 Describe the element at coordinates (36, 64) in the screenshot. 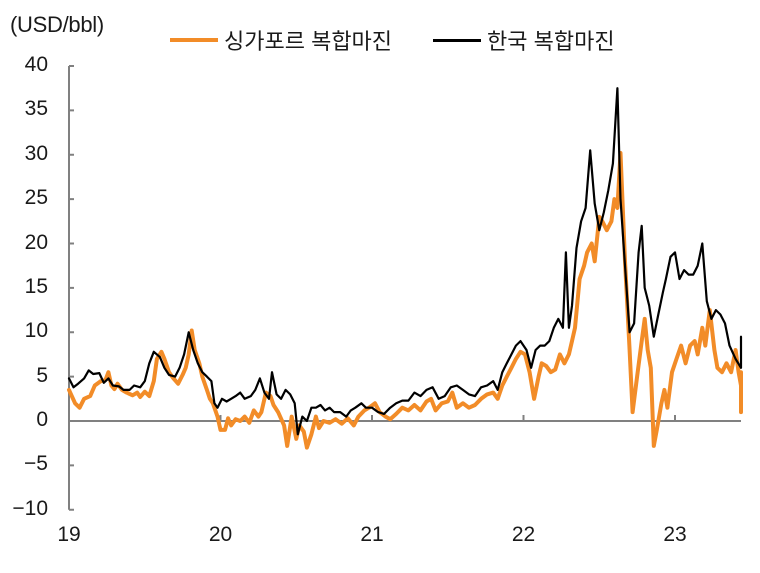

I see `y-tick-label: 40` at that location.